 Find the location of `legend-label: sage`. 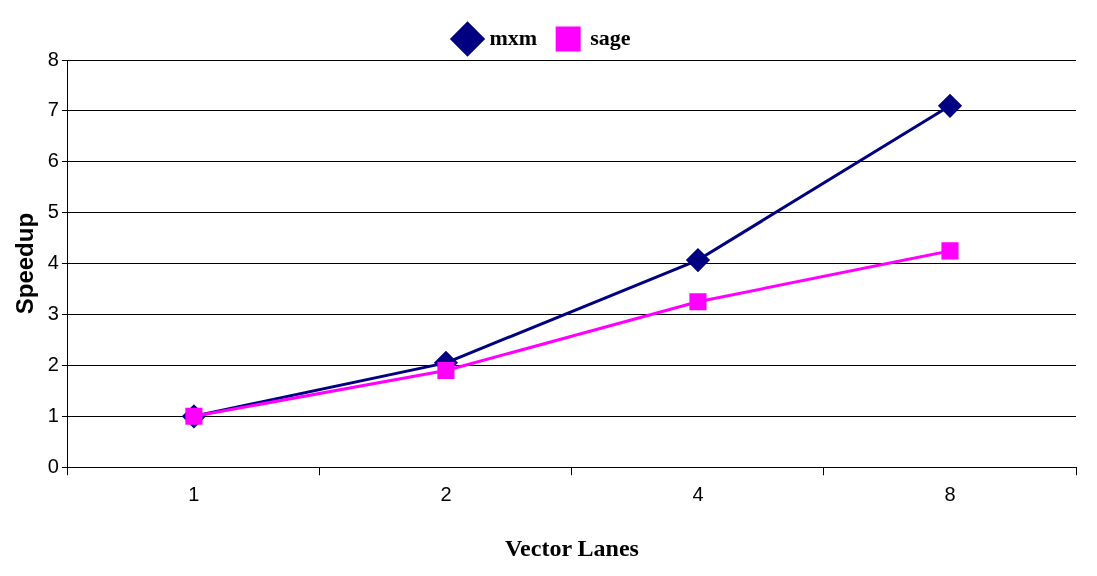

legend-label: sage is located at coordinates (610, 37).